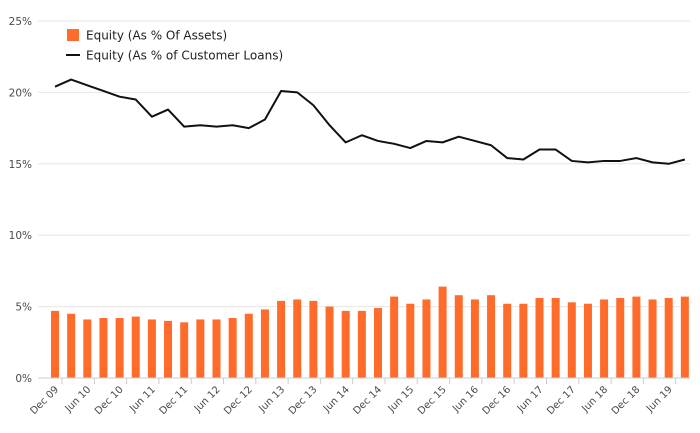 The height and width of the screenshot is (433, 700). What do you see at coordinates (401, 399) in the screenshot?
I see `x-tick-label: Jun 15` at bounding box center [401, 399].